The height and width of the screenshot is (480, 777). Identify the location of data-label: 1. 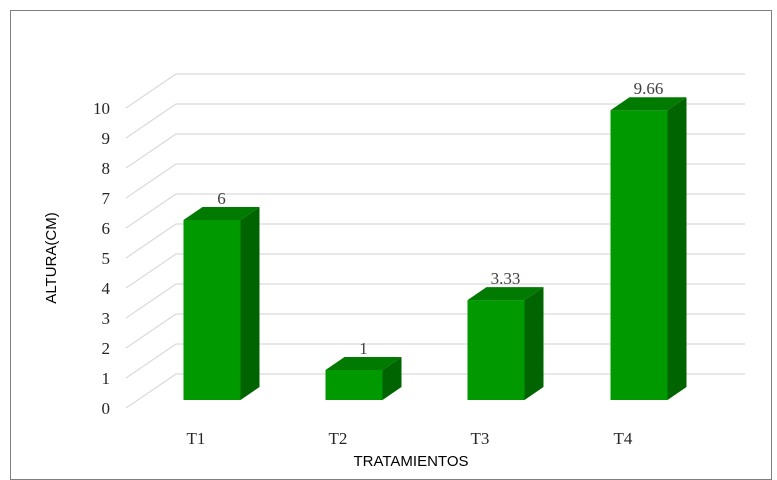
(363, 348).